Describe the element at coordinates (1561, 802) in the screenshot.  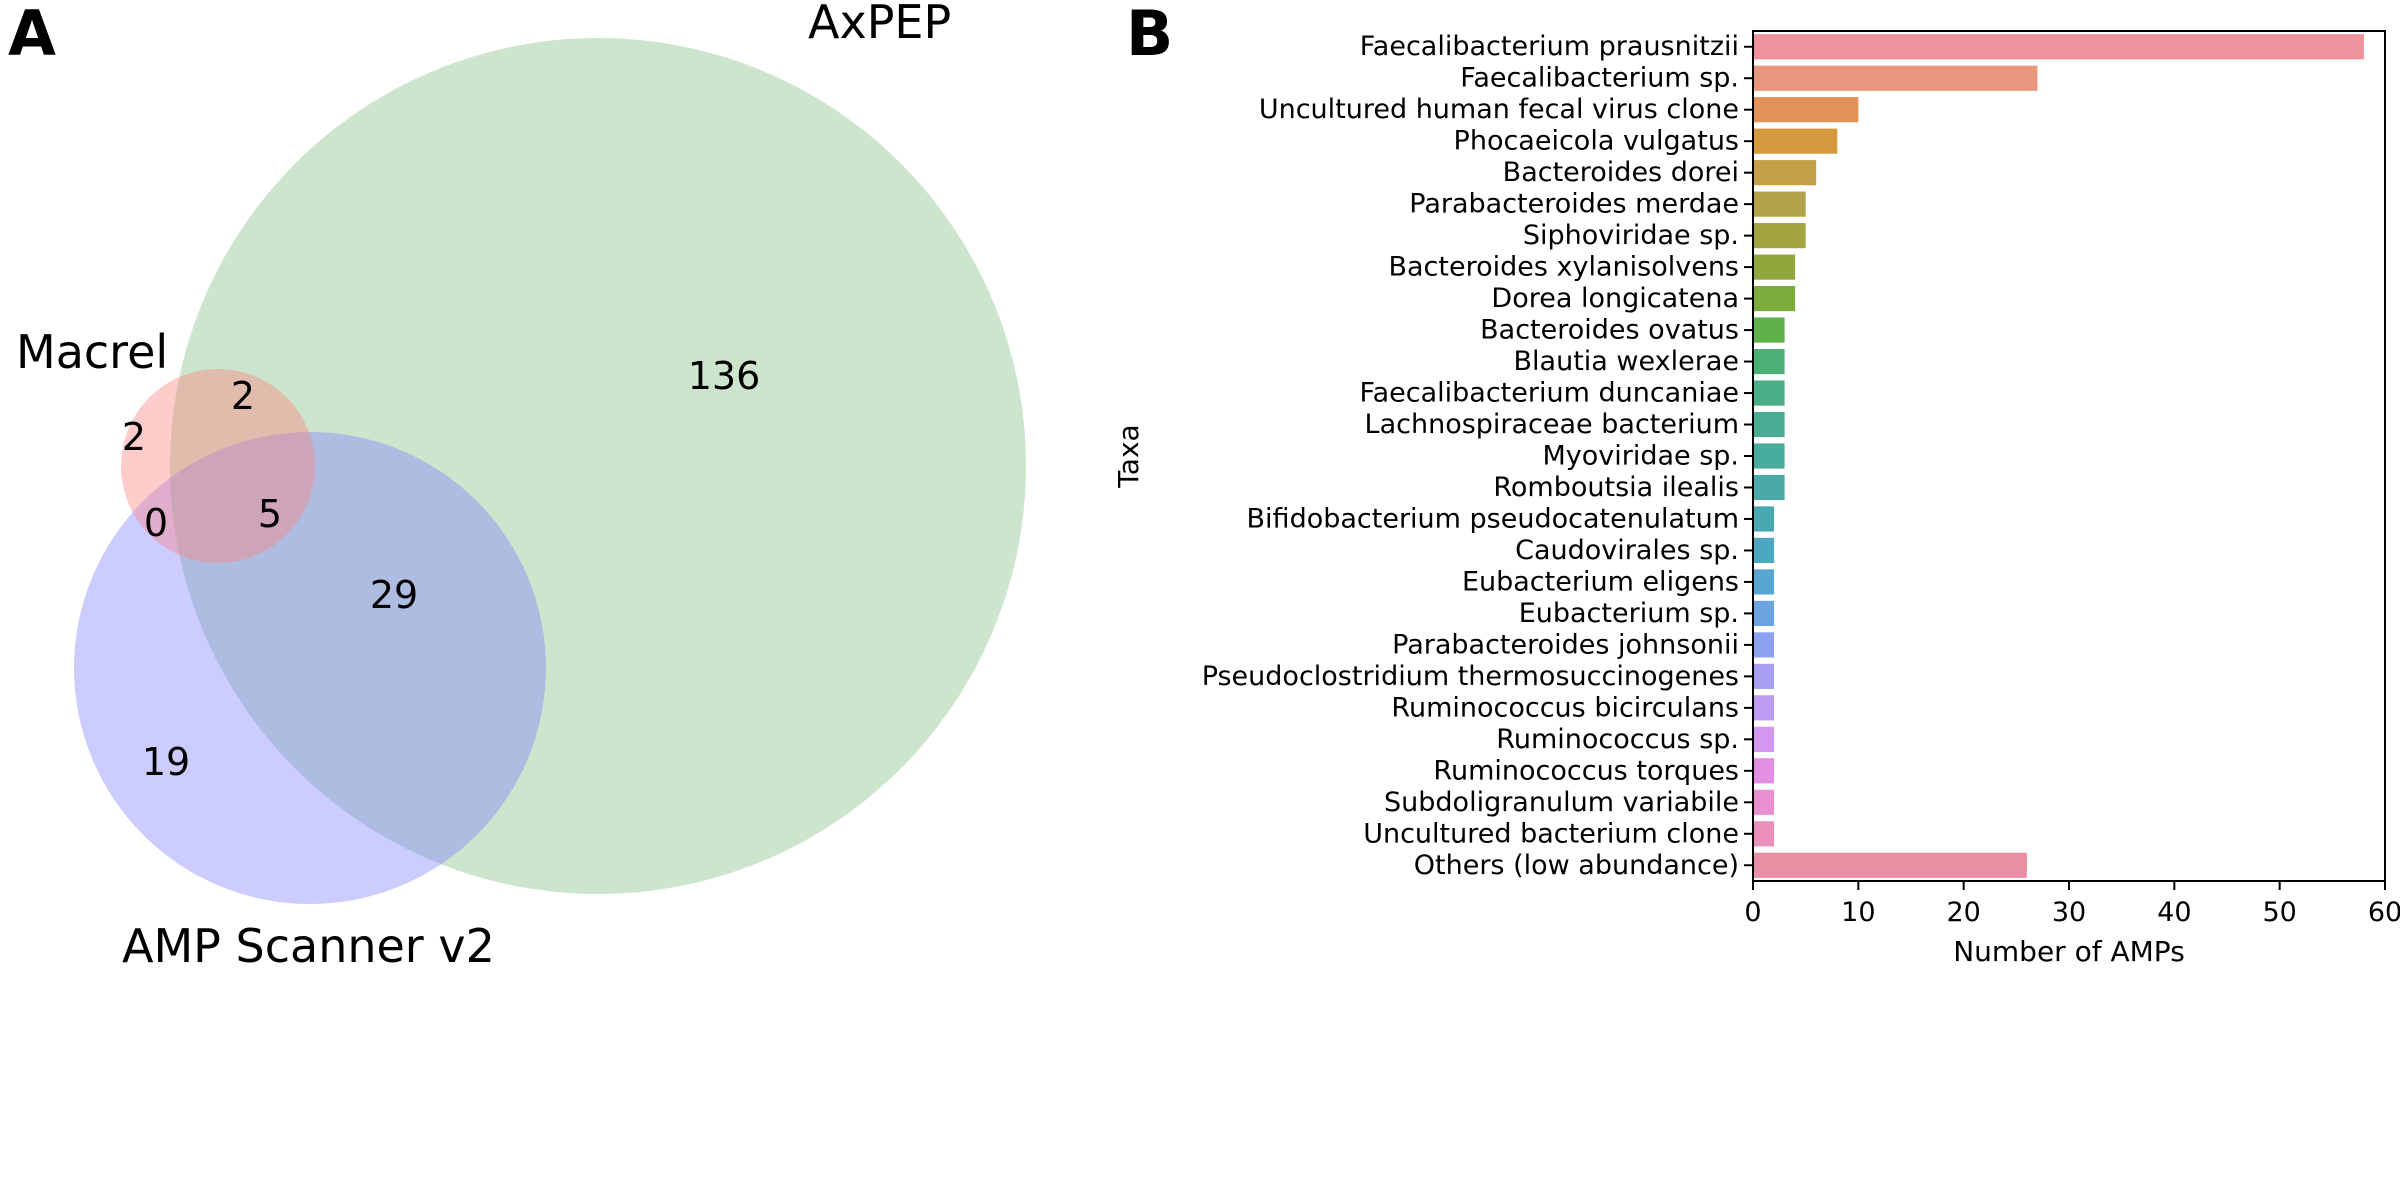
I see `y-tick-label: Subdoligranulum variabile` at that location.